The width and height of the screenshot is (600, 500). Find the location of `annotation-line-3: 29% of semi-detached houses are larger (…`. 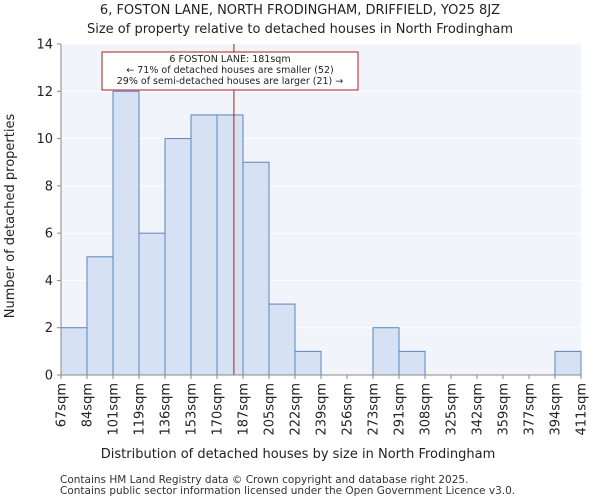

annotation-line-3: 29% of semi-detached houses are larger (… is located at coordinates (230, 81).